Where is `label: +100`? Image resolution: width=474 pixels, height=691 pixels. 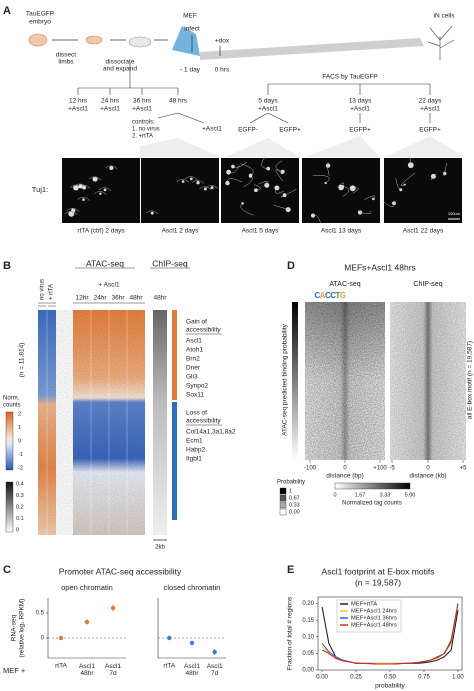 label: +100 is located at coordinates (380, 469).